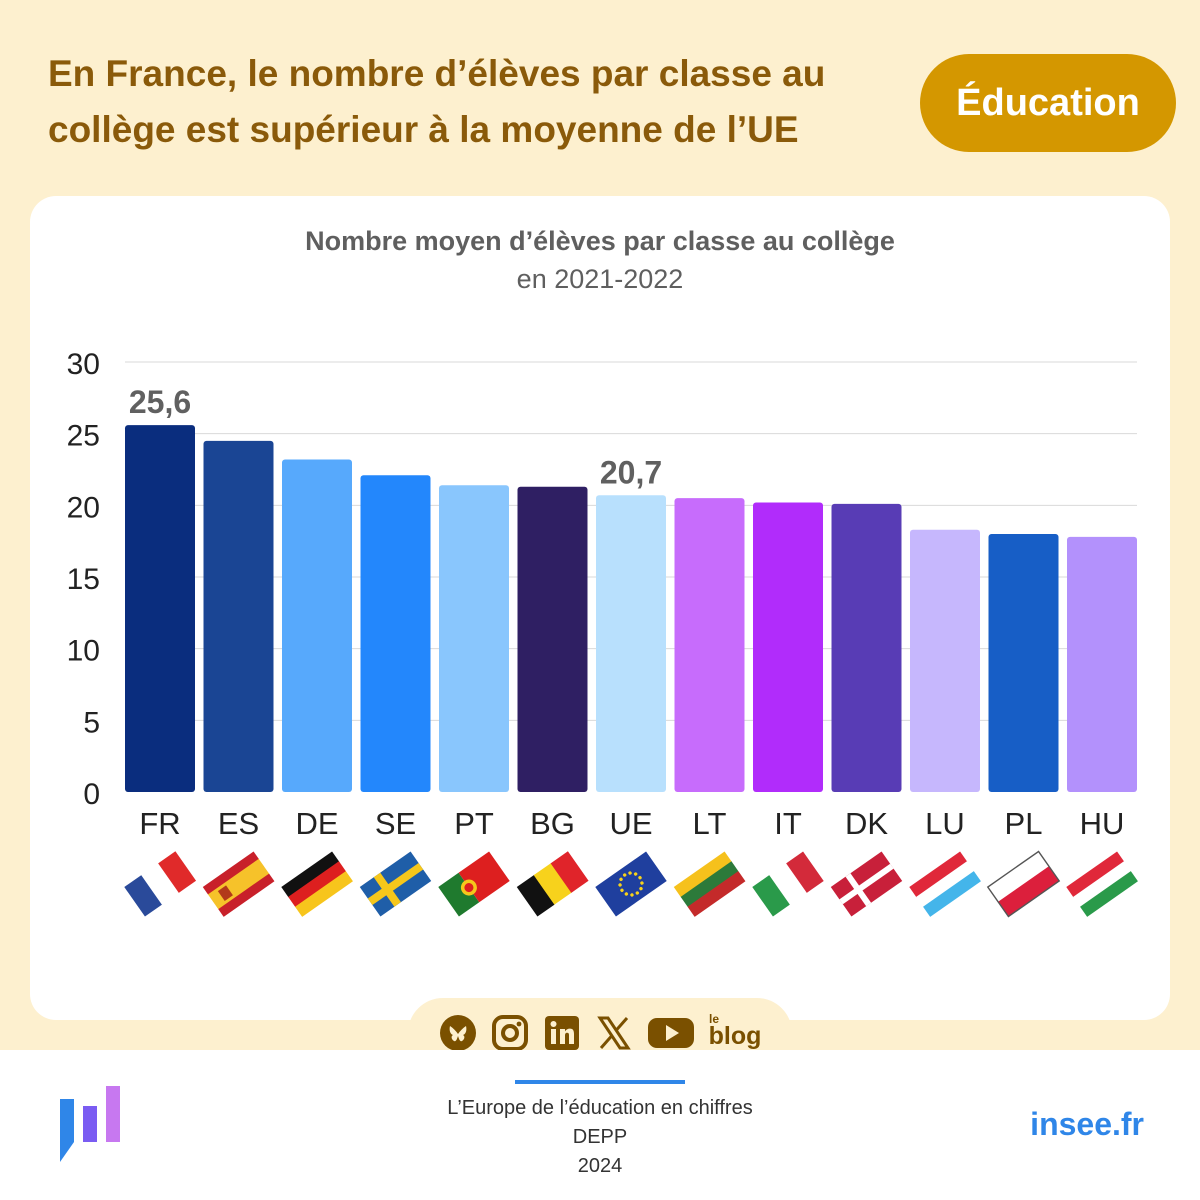 The width and height of the screenshot is (1200, 1200). Describe the element at coordinates (91, 1126) in the screenshot. I see `depp-logo-icon` at that location.